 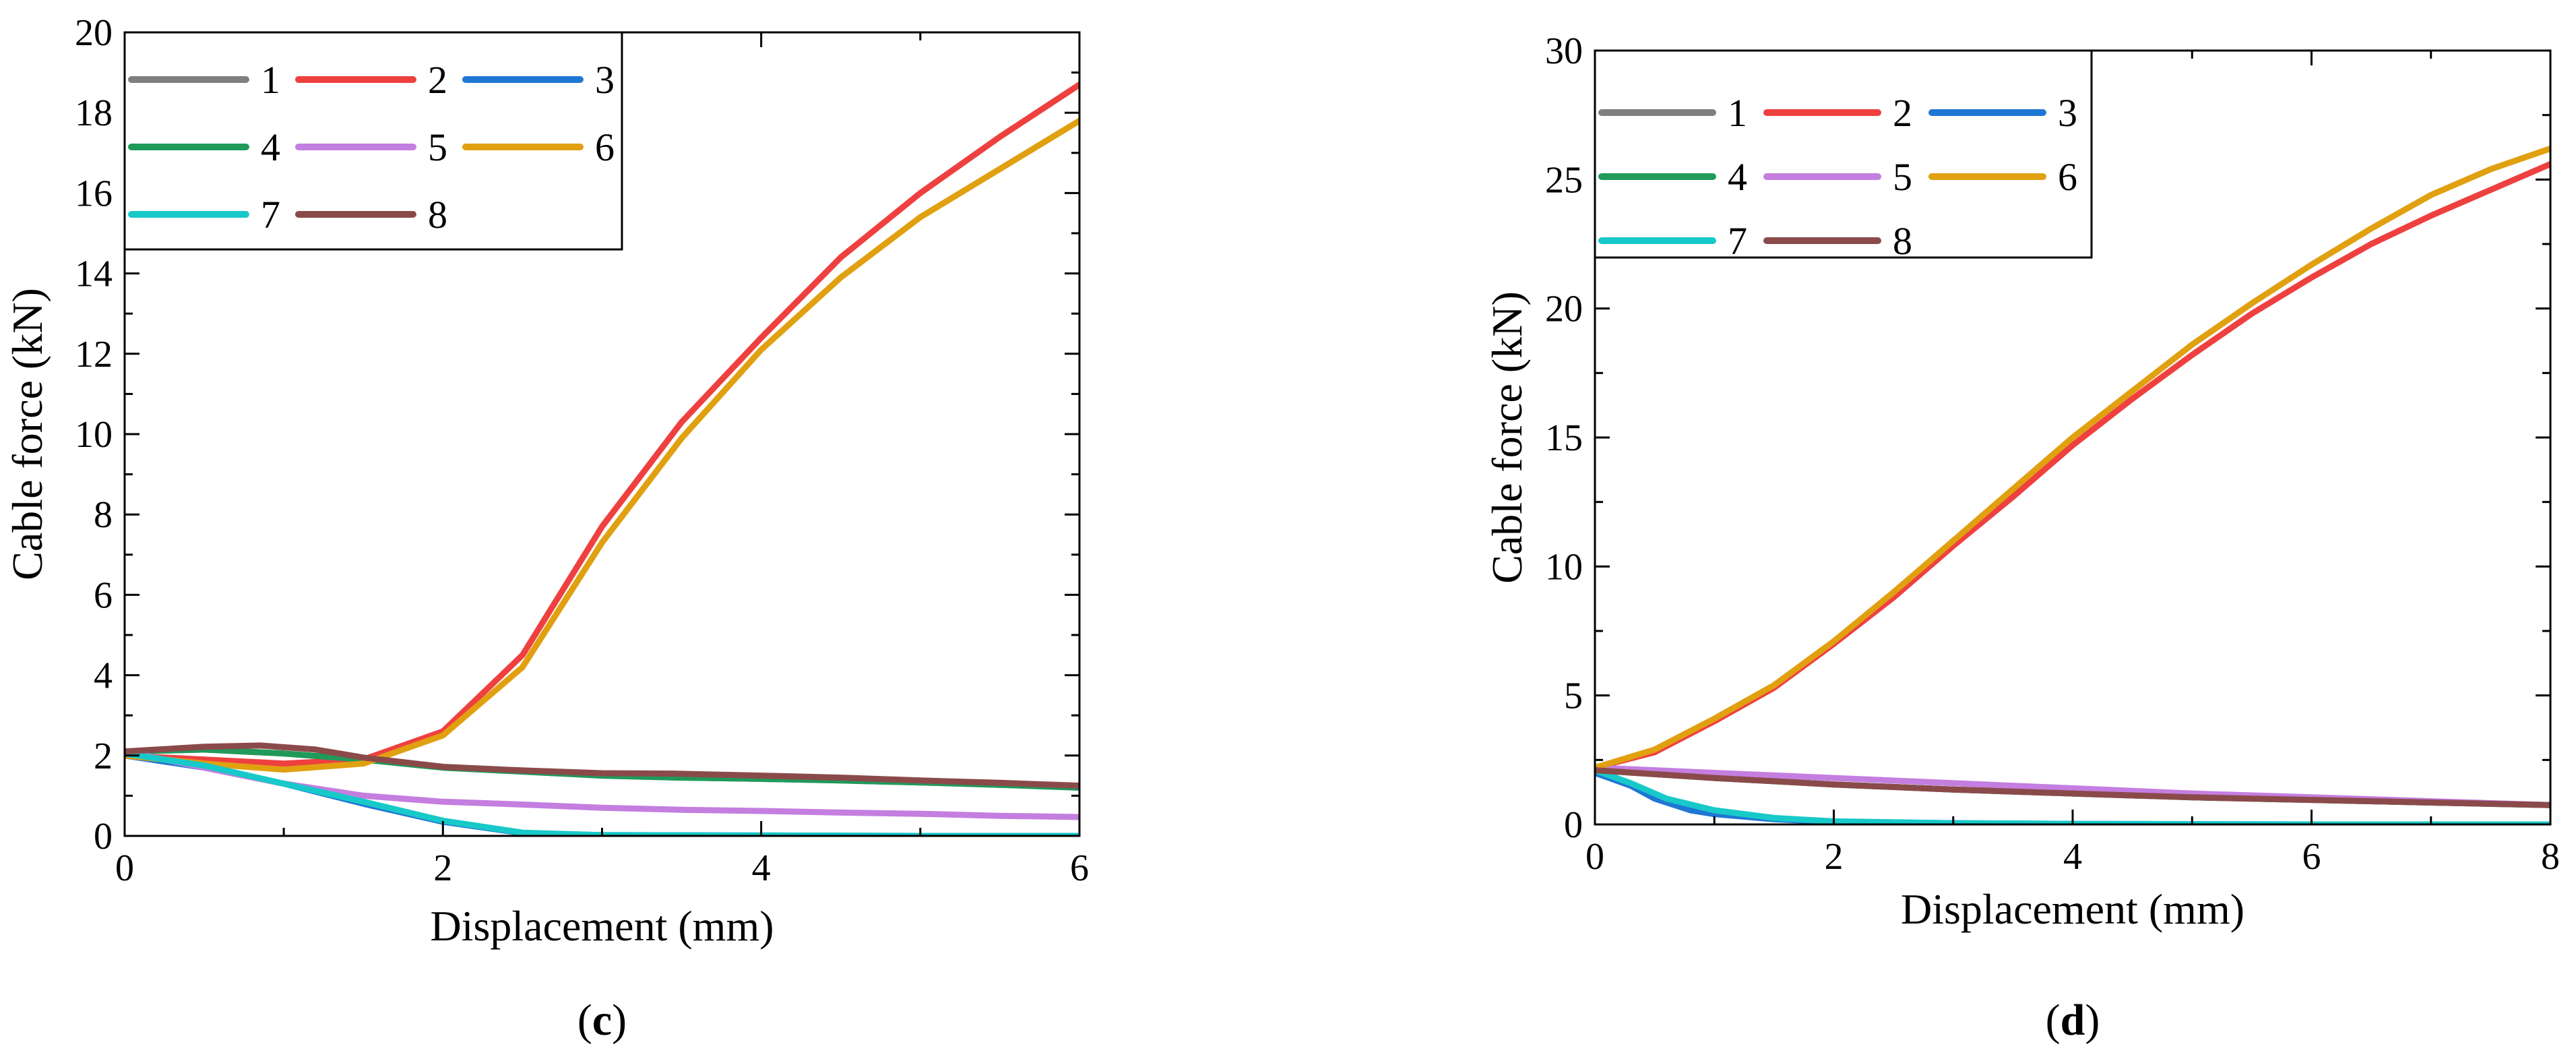 What do you see at coordinates (103, 676) in the screenshot?
I see `y-tick-label: 4` at bounding box center [103, 676].